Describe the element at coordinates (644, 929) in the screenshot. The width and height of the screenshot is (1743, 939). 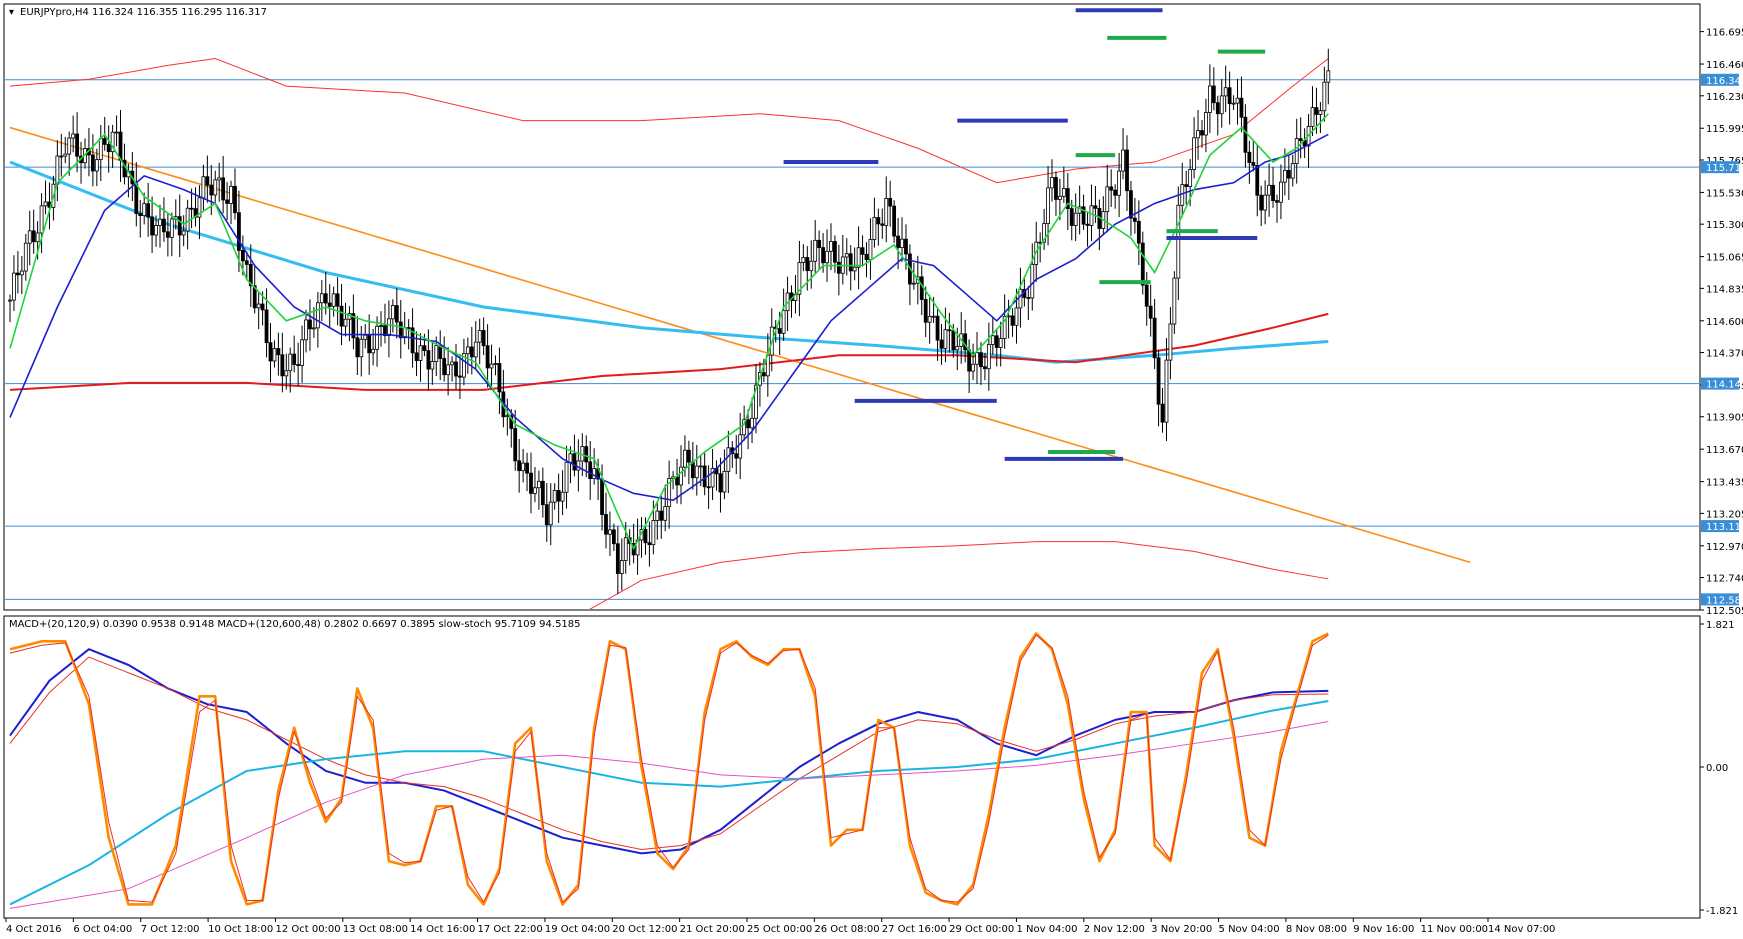
I see `time-tick-label: 20 Oct 12:00` at that location.